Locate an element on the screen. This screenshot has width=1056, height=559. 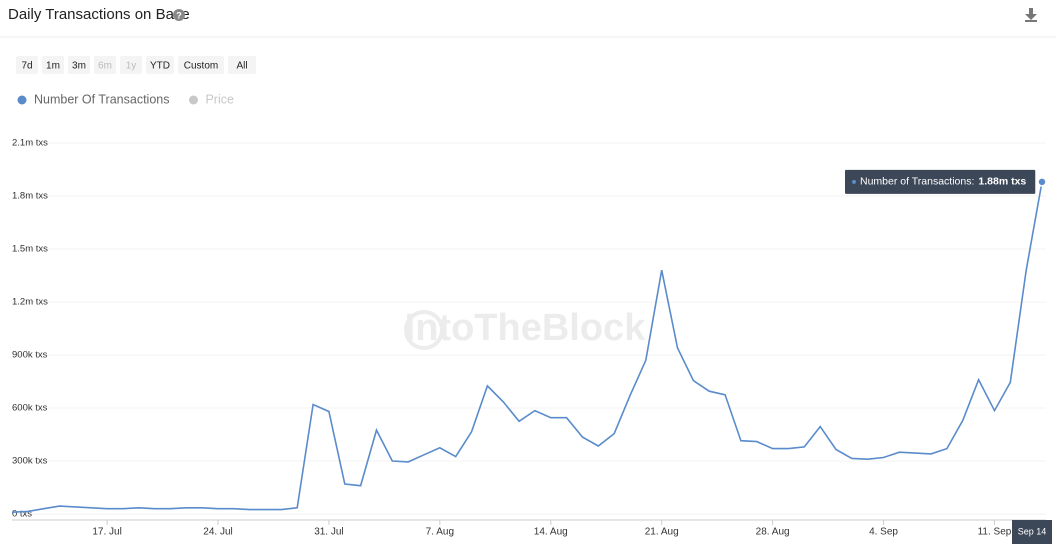
x-tick-label: 21. Aug is located at coordinates (662, 532).